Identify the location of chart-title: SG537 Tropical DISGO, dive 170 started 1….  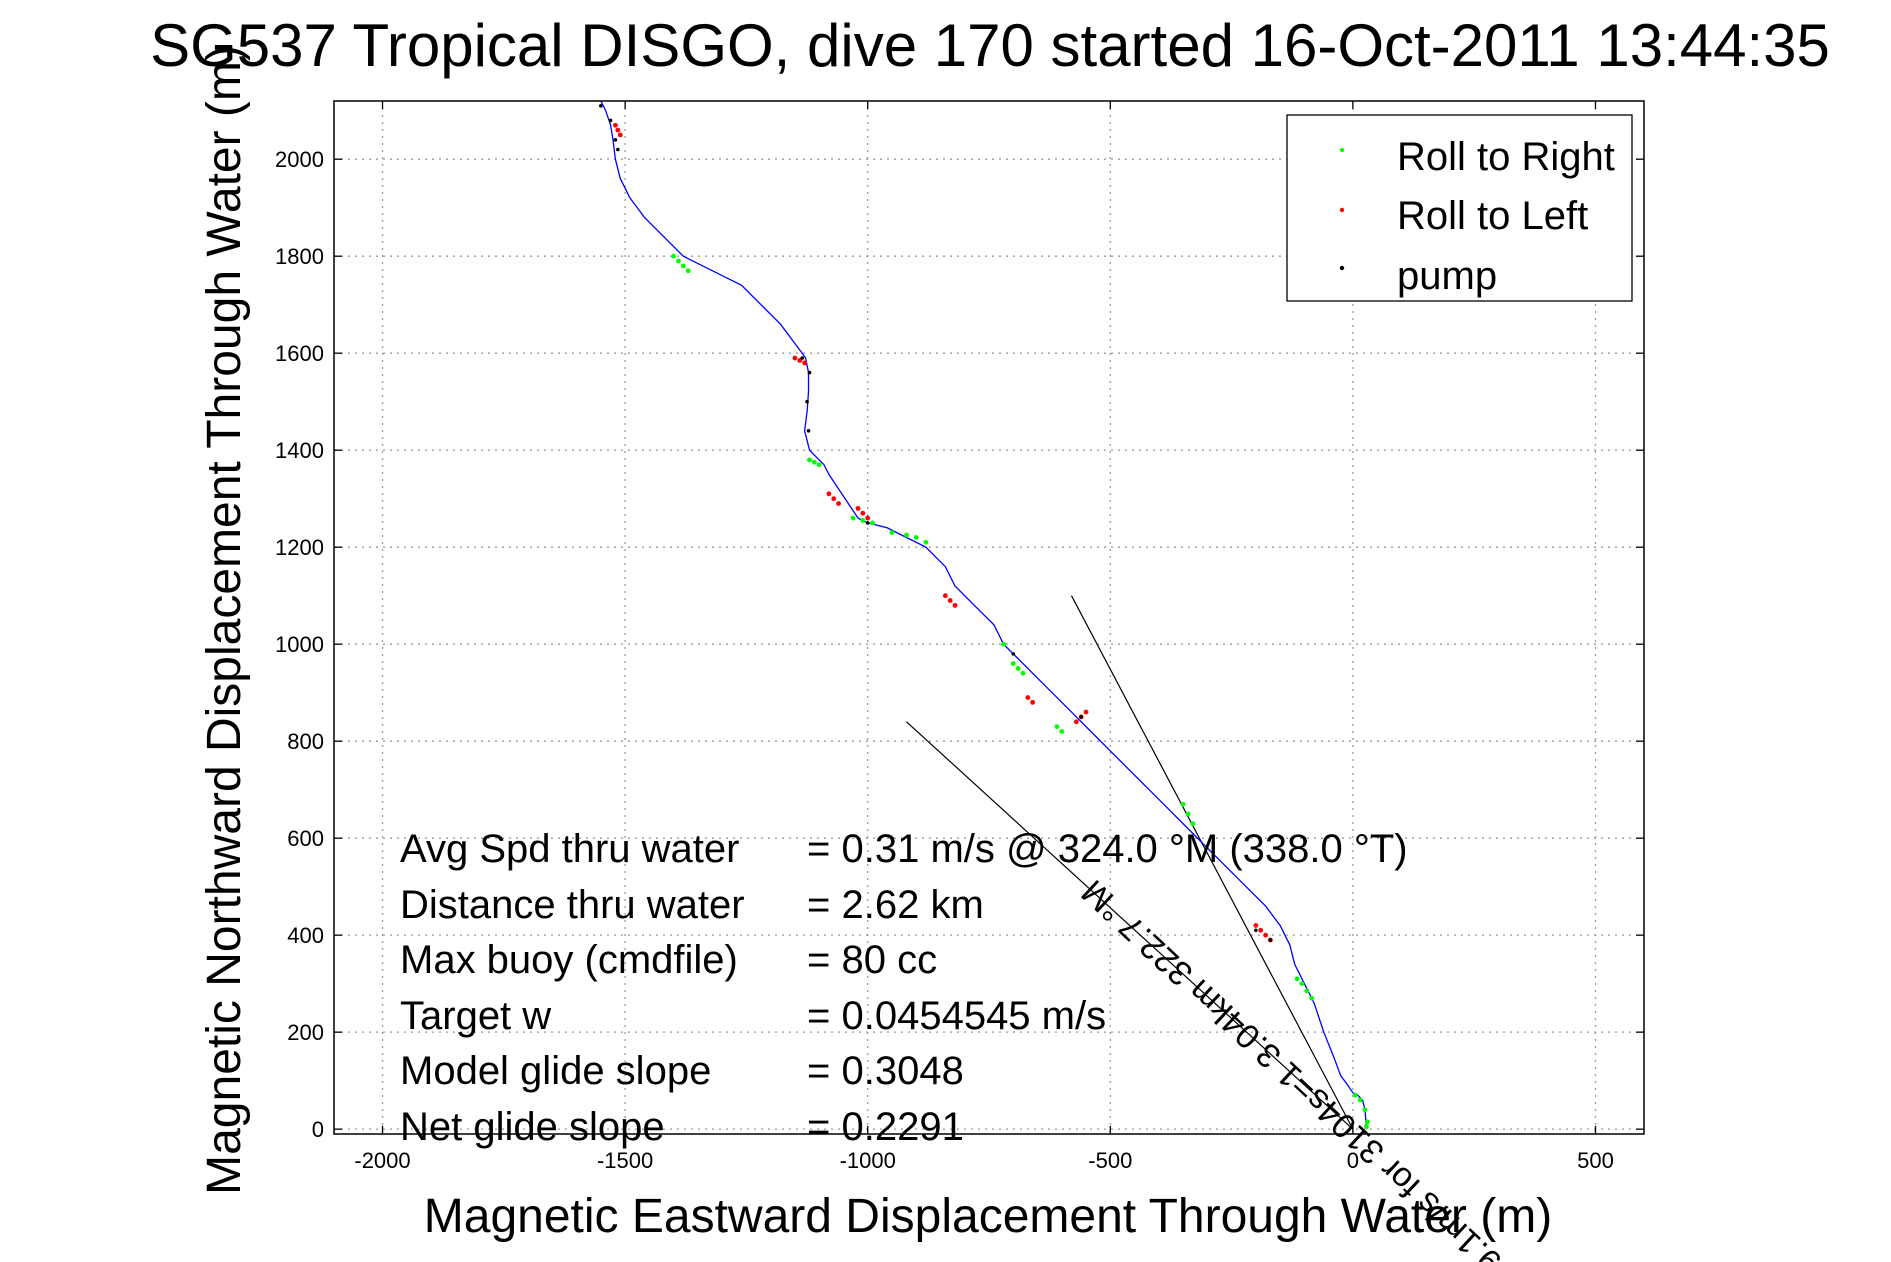
(990, 45).